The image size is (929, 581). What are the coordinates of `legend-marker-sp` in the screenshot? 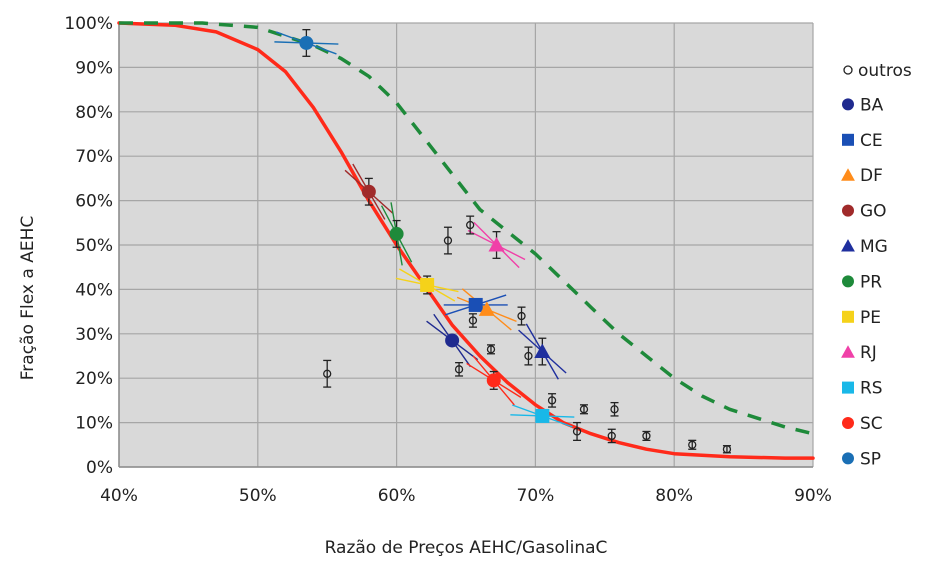 It's located at (848, 458).